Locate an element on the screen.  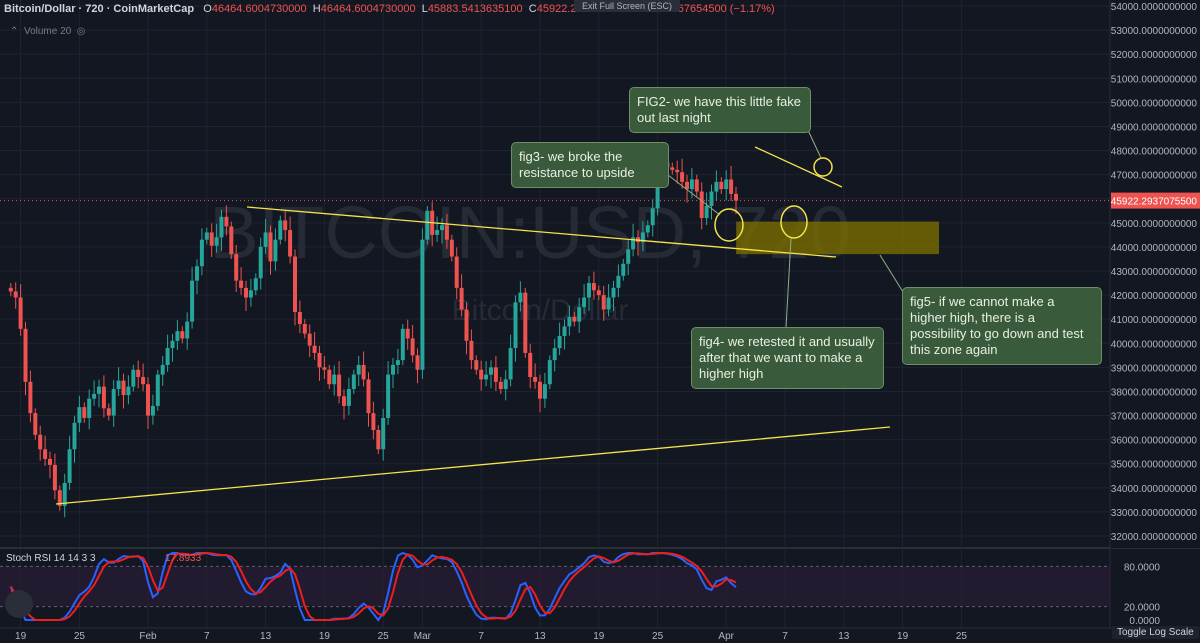
price-tick-label: 42000.0000000000 is located at coordinates (1154, 296).